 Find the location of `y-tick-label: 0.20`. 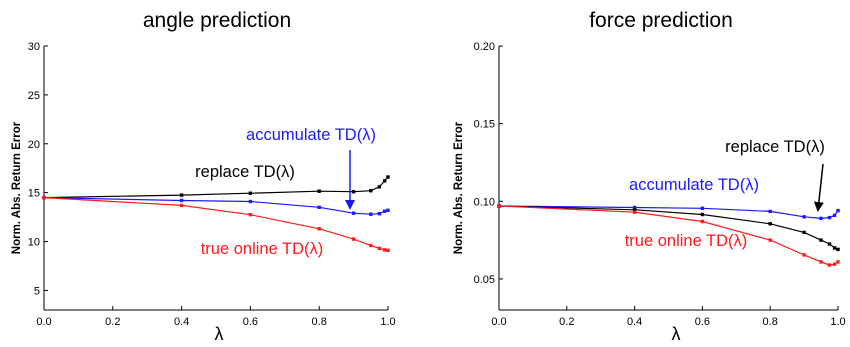

y-tick-label: 0.20 is located at coordinates (484, 47).